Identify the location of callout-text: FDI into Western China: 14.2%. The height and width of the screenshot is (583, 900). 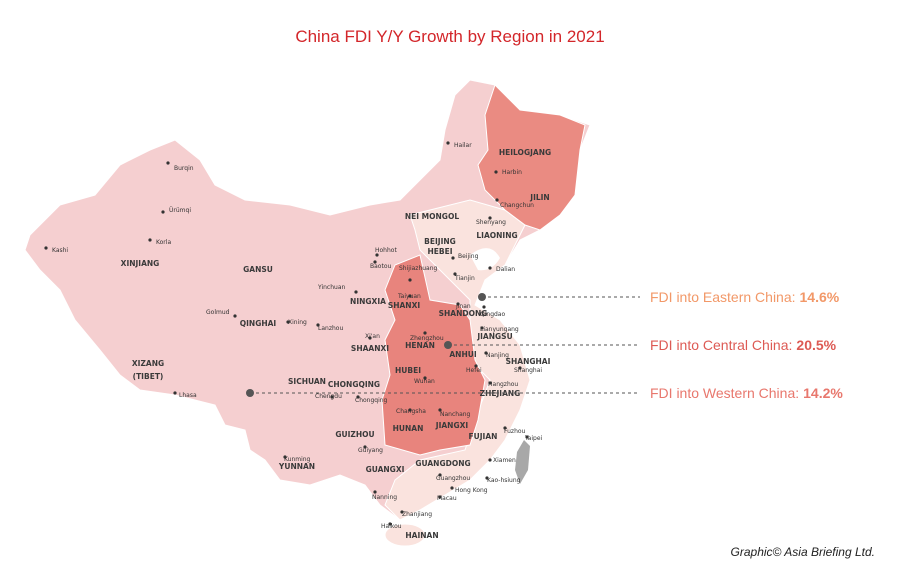
(746, 393).